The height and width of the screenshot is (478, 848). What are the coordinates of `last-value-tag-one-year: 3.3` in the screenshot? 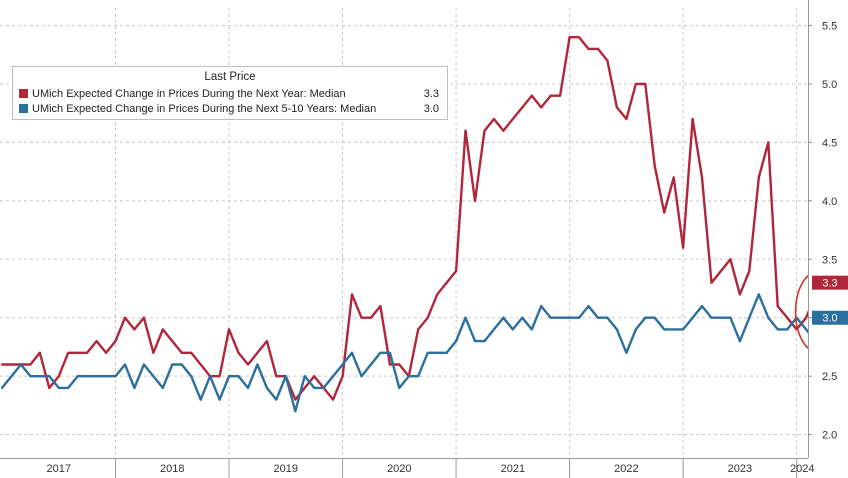 It's located at (830, 282).